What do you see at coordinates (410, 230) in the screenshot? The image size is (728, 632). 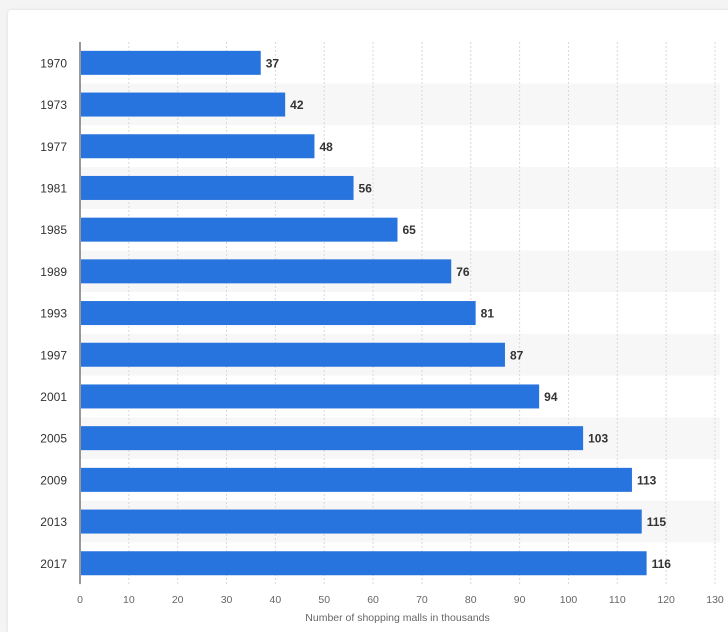 I see `value-label: 65` at bounding box center [410, 230].